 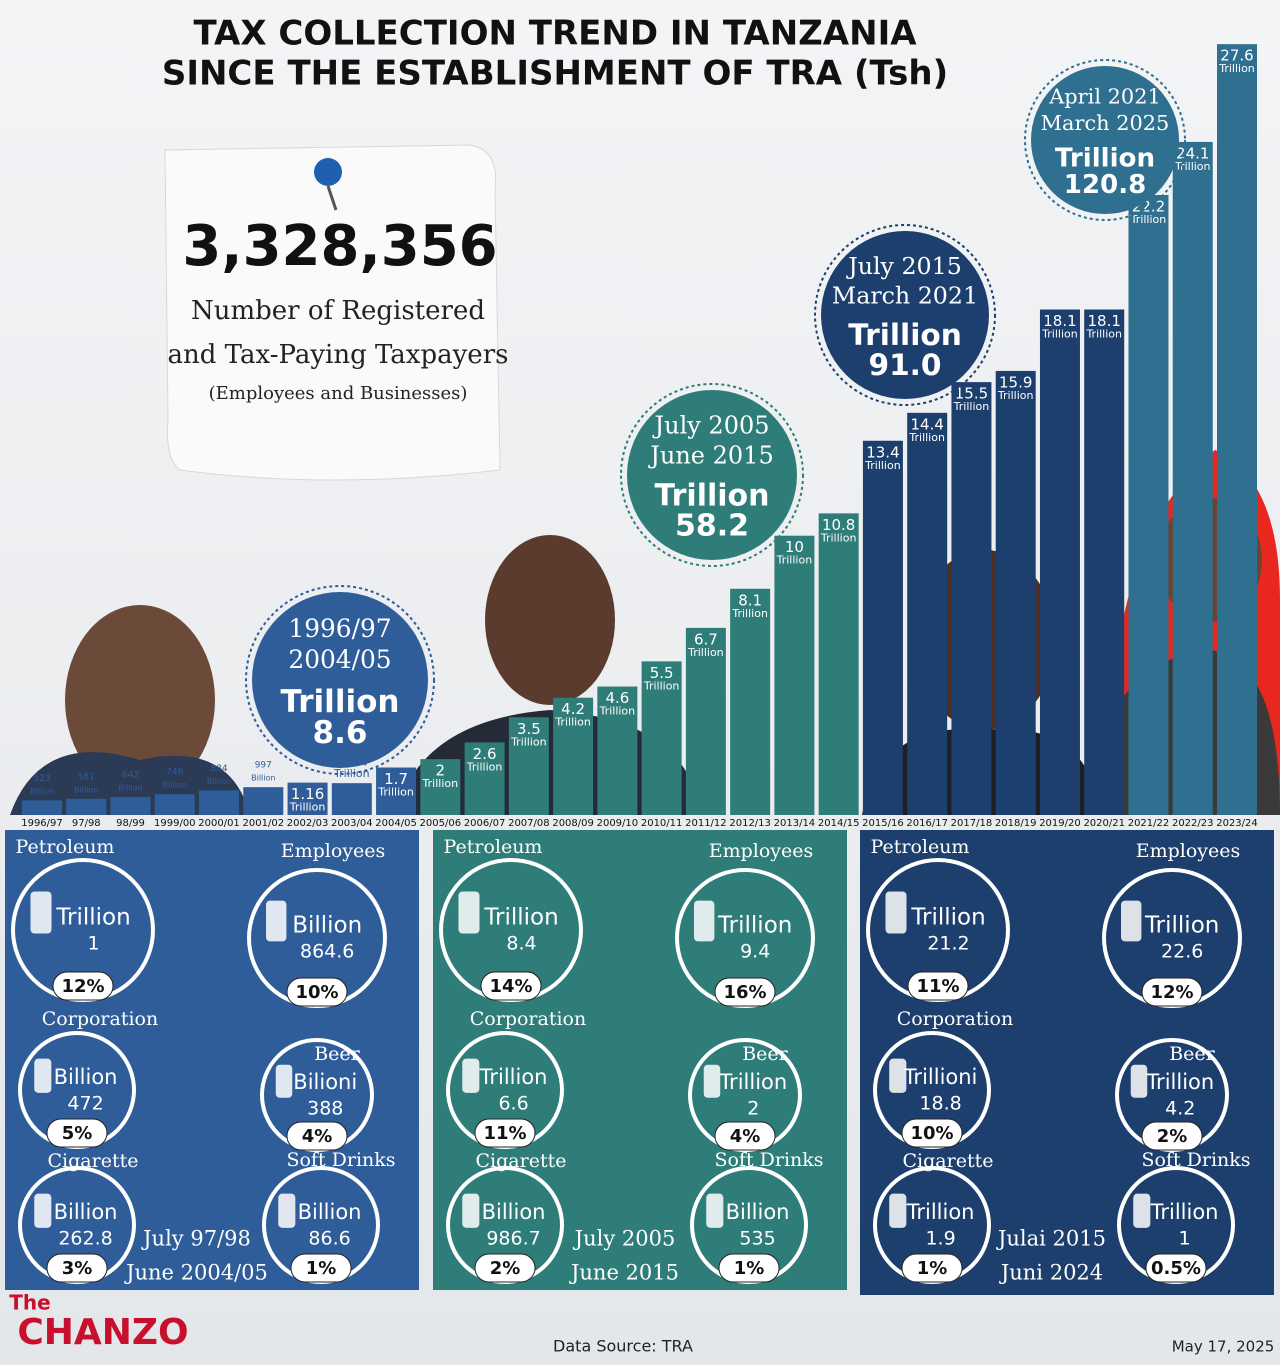 What do you see at coordinates (485, 823) in the screenshot?
I see `x-tick-label: 2006/07` at bounding box center [485, 823].